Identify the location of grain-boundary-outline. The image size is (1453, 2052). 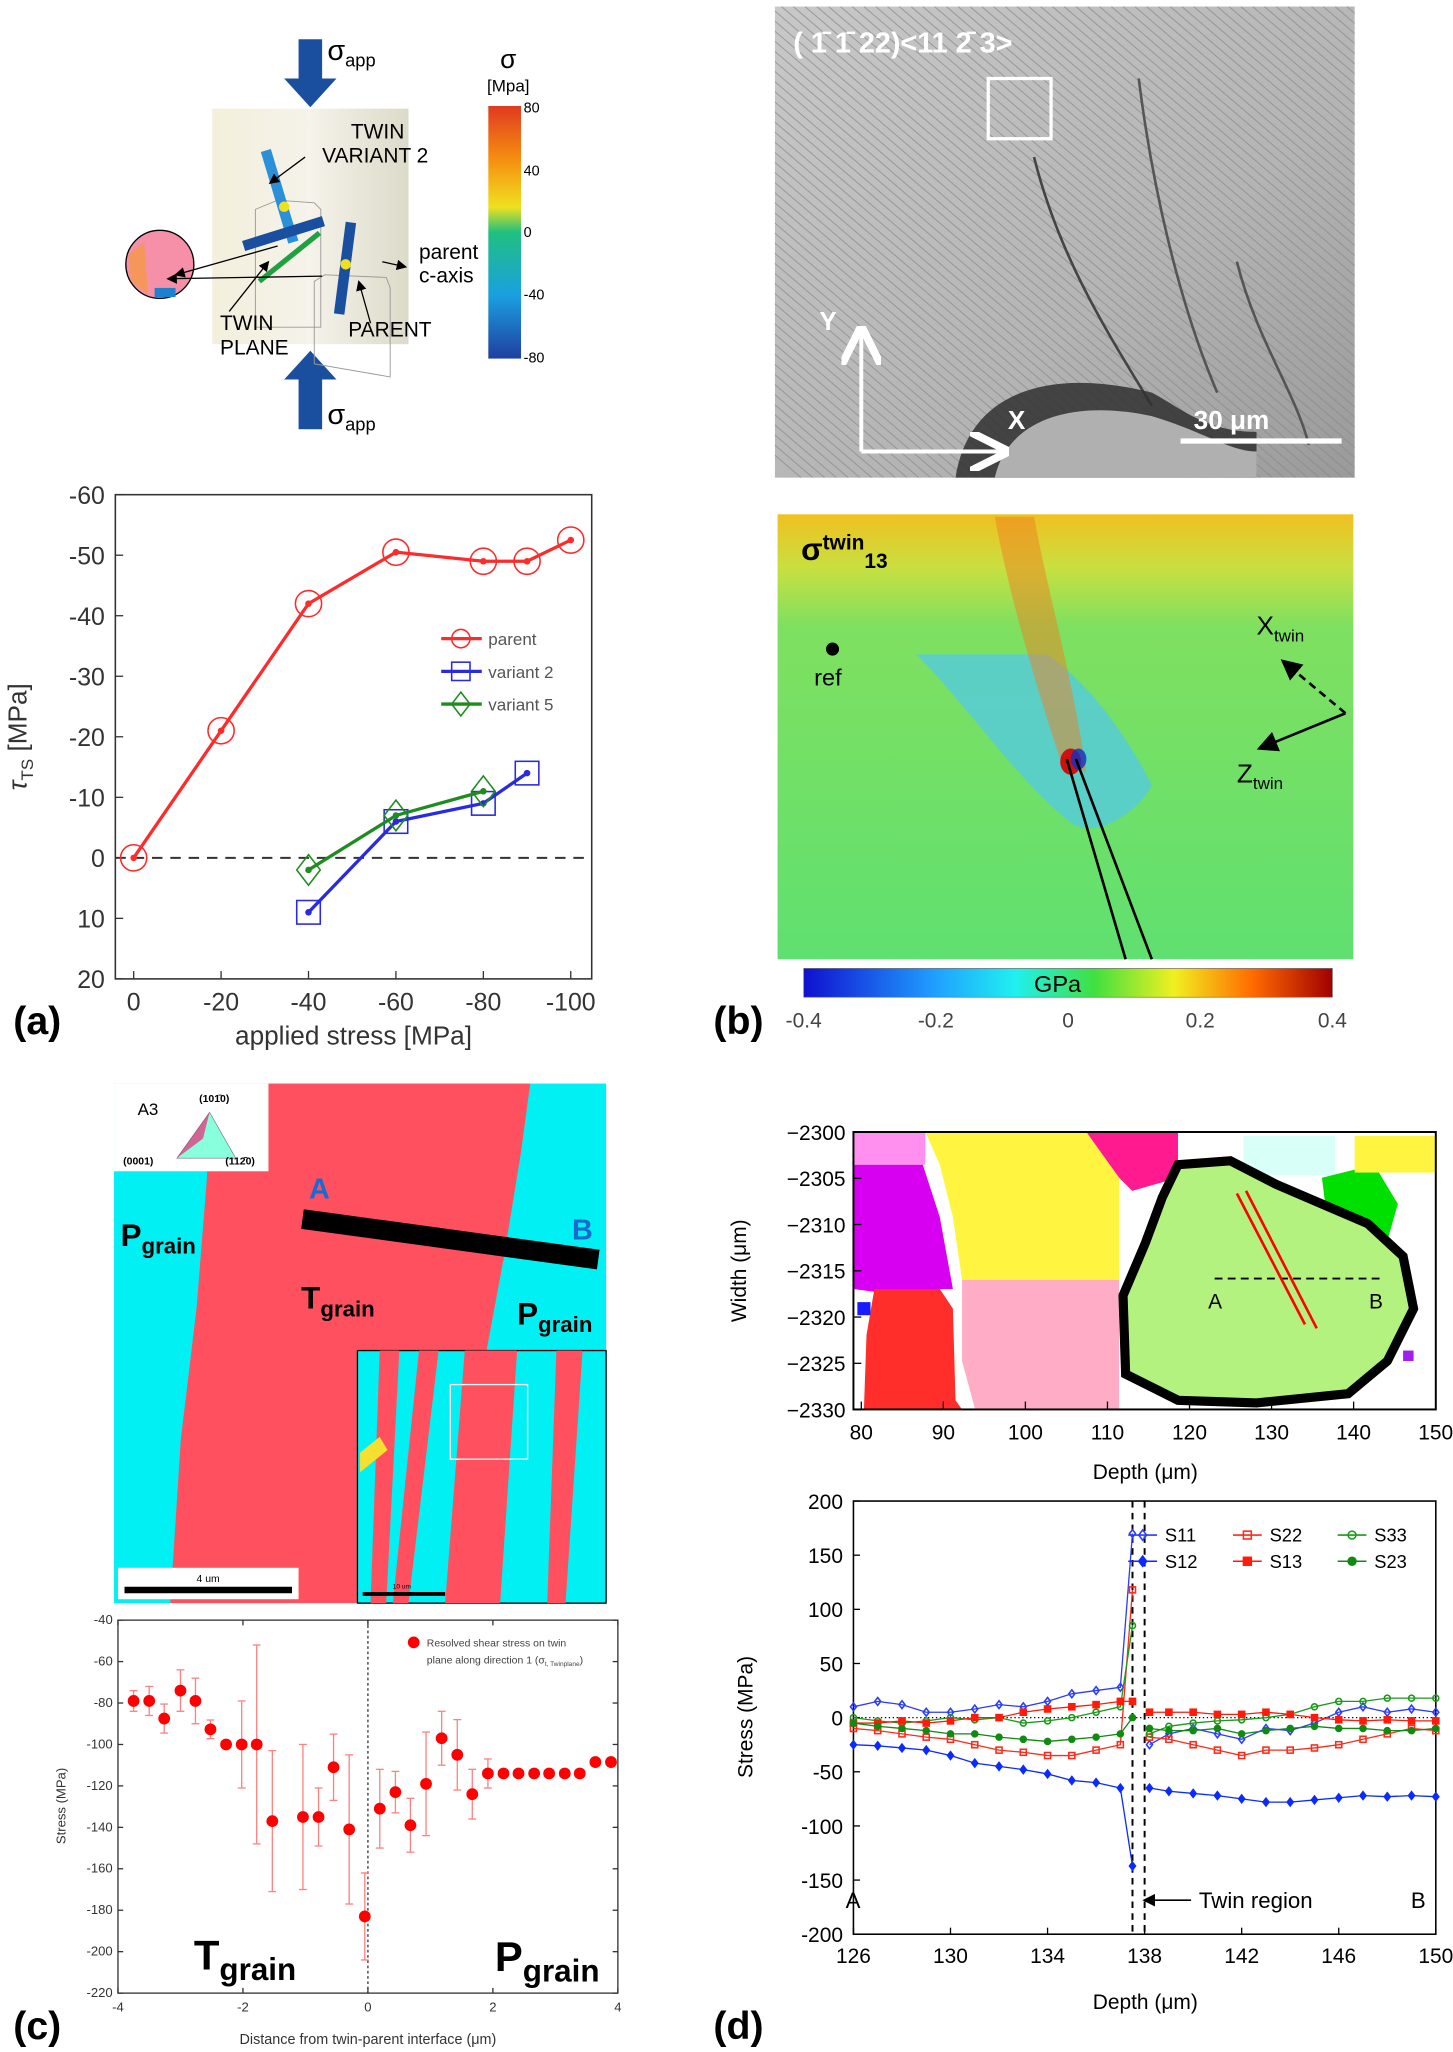
(1268, 1282).